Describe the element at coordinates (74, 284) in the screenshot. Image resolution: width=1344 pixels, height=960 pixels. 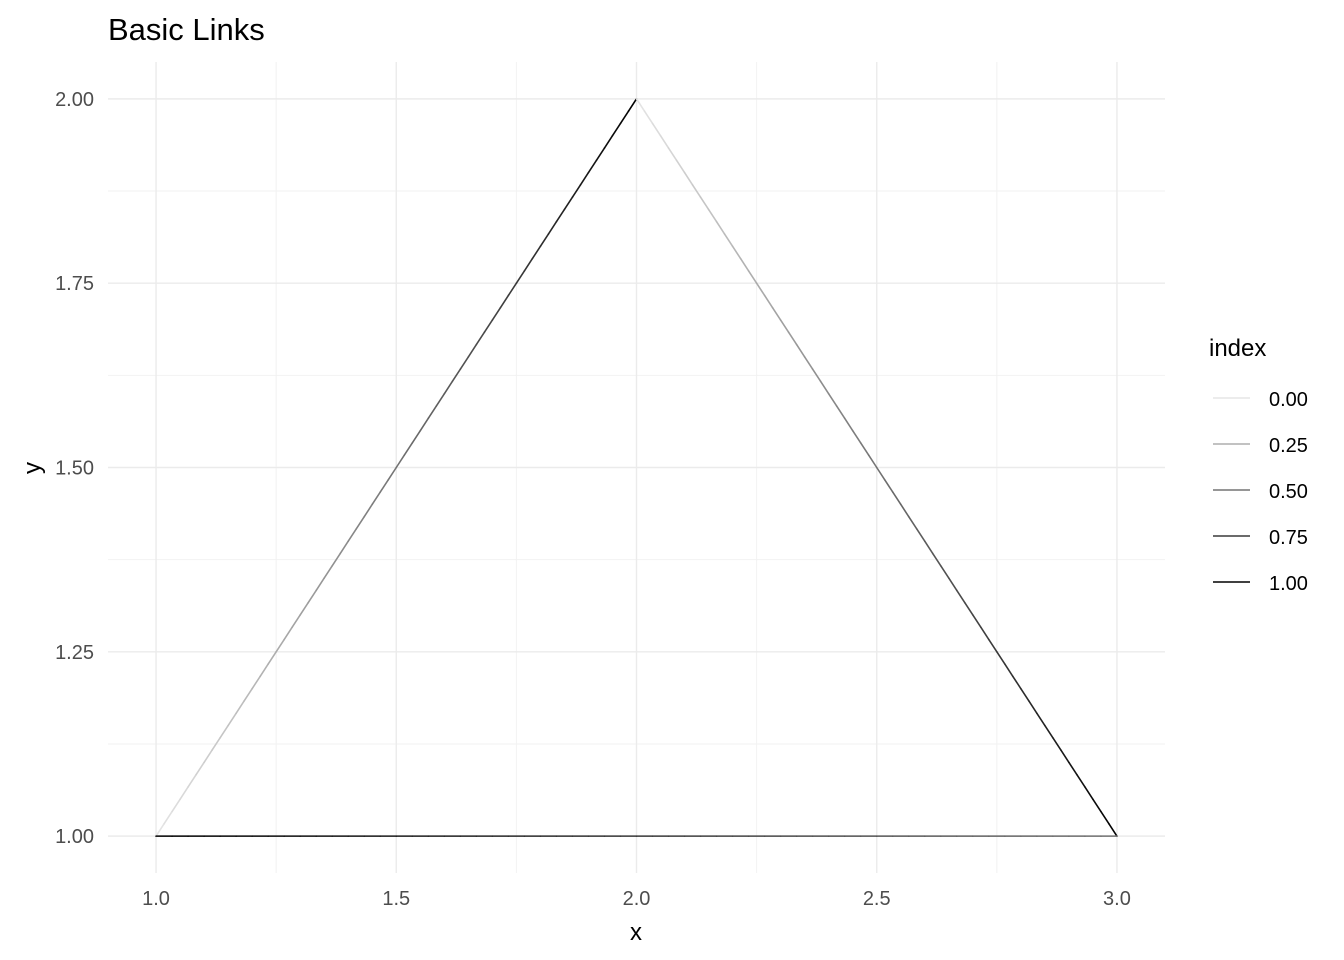
I see `y-tick-label: 1.75` at that location.